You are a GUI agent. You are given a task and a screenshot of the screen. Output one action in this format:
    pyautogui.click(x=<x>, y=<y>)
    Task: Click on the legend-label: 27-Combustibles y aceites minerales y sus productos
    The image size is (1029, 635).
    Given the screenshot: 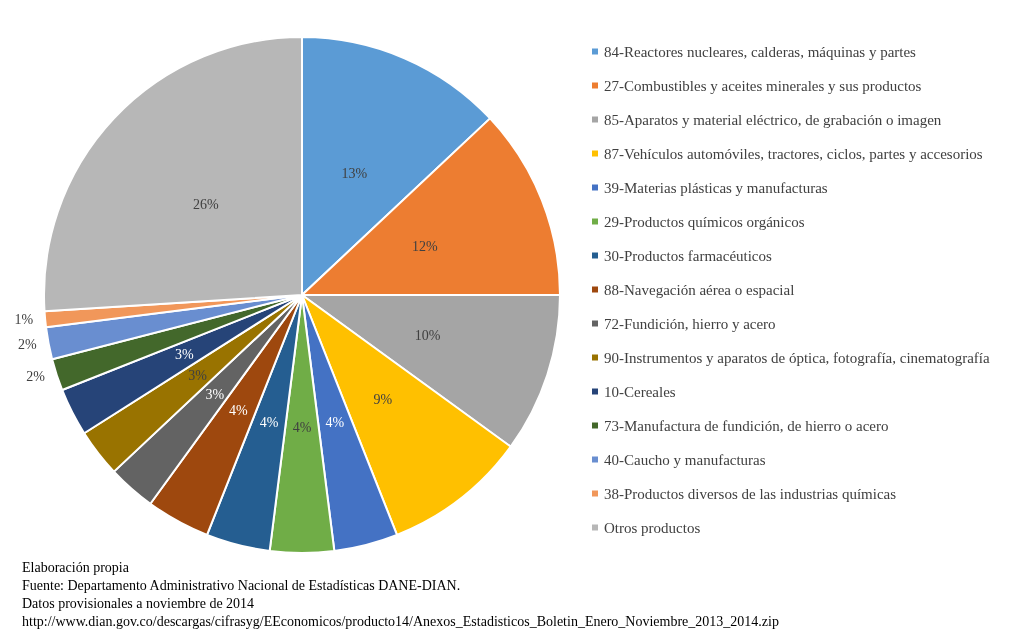 What is the action you would take?
    pyautogui.click(x=763, y=85)
    